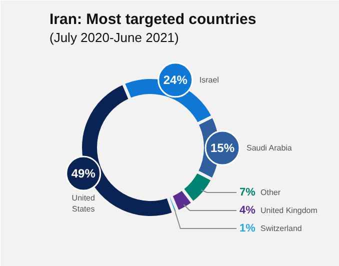 The height and width of the screenshot is (266, 339). What do you see at coordinates (83, 204) in the screenshot?
I see `slice-label: United States` at bounding box center [83, 204].